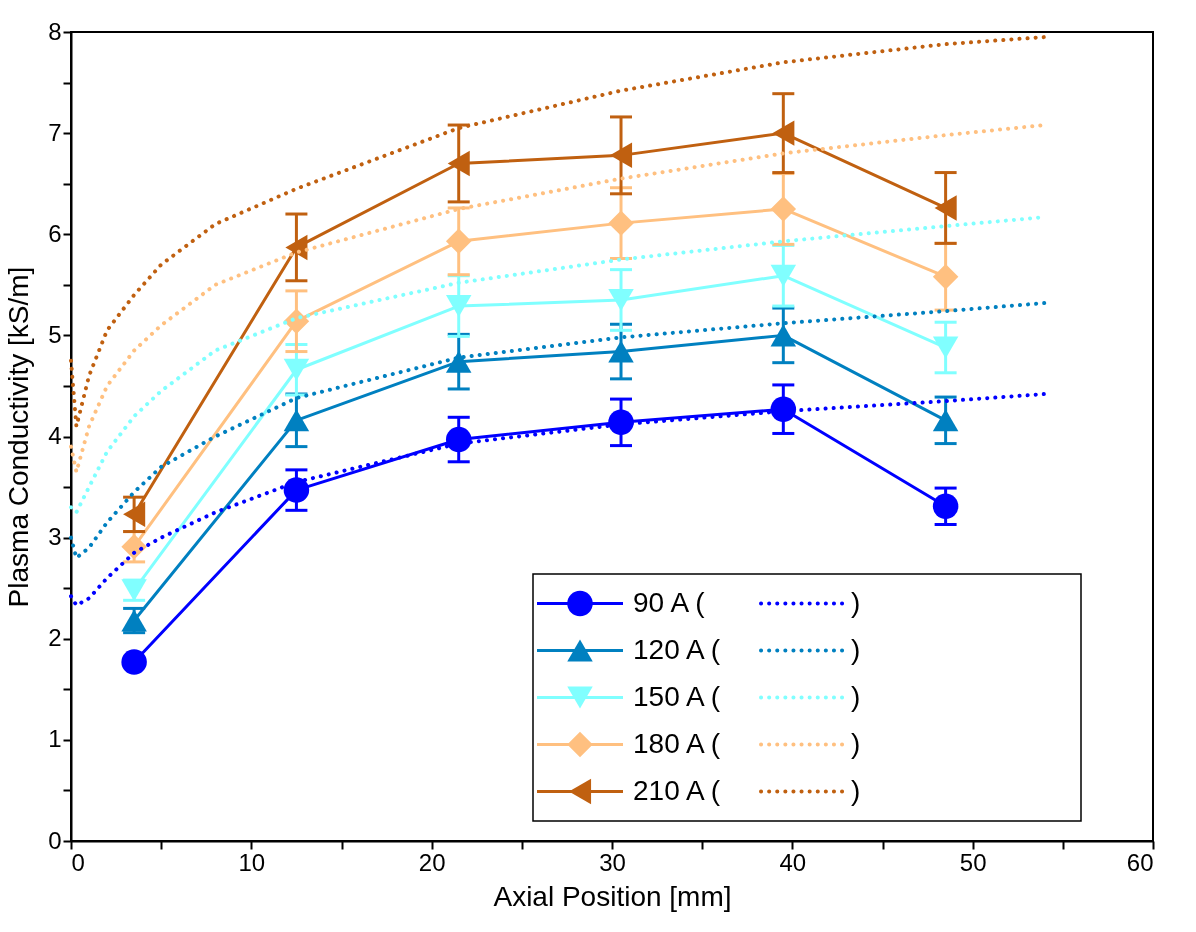  Describe the element at coordinates (55, 435) in the screenshot. I see `y-tick-label: 4` at that location.